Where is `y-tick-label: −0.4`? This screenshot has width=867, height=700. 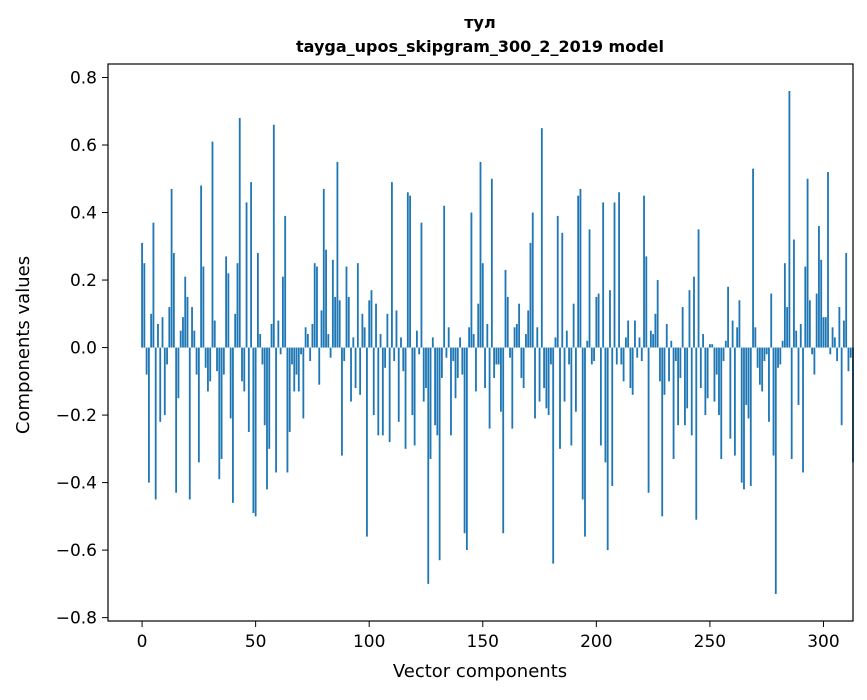 y-tick-label: −0.4 is located at coordinates (76, 484).